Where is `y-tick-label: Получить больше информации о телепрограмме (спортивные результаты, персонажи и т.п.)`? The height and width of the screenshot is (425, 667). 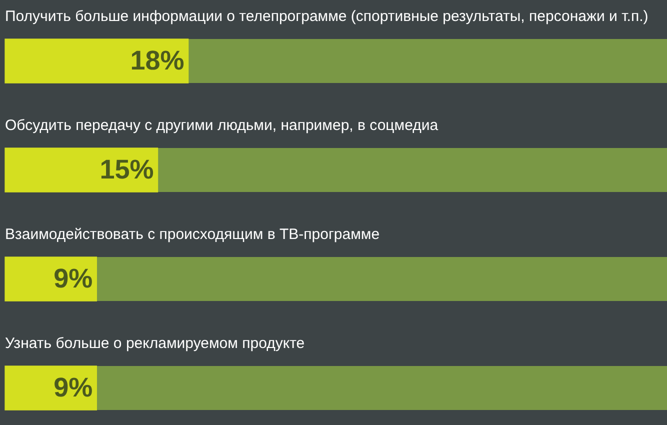 y-tick-label: Получить больше информации о телепрограмме (спортивные результаты, персонажи и т.п.) is located at coordinates (326, 17).